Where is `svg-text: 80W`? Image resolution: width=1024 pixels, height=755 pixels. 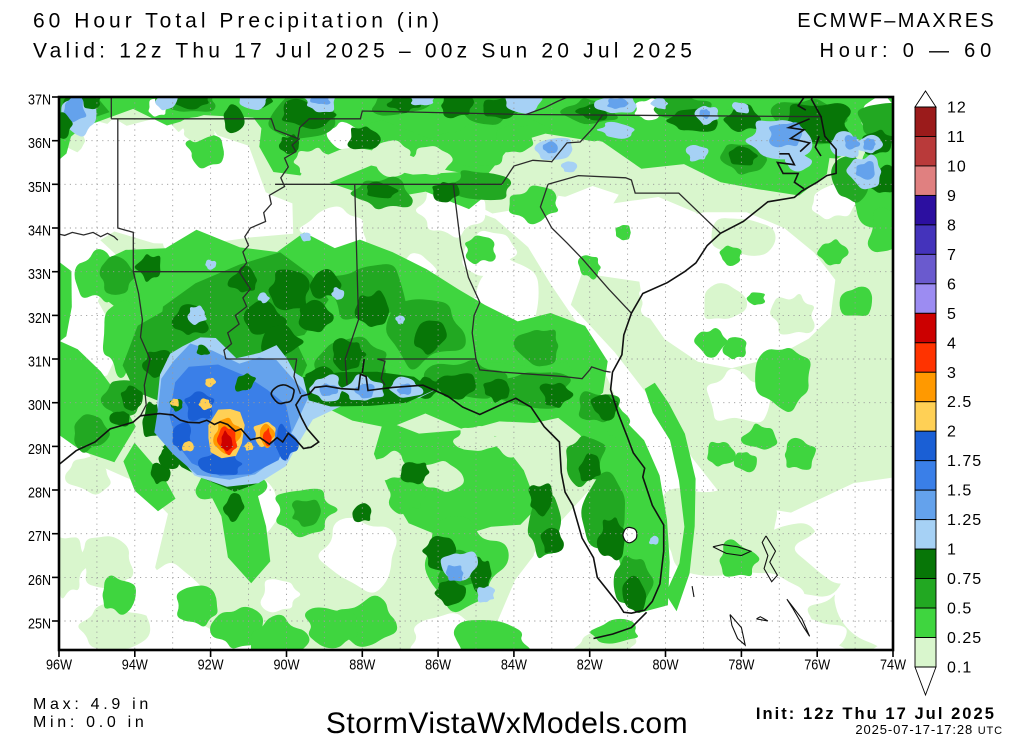
svg-text: 80W is located at coordinates (666, 665).